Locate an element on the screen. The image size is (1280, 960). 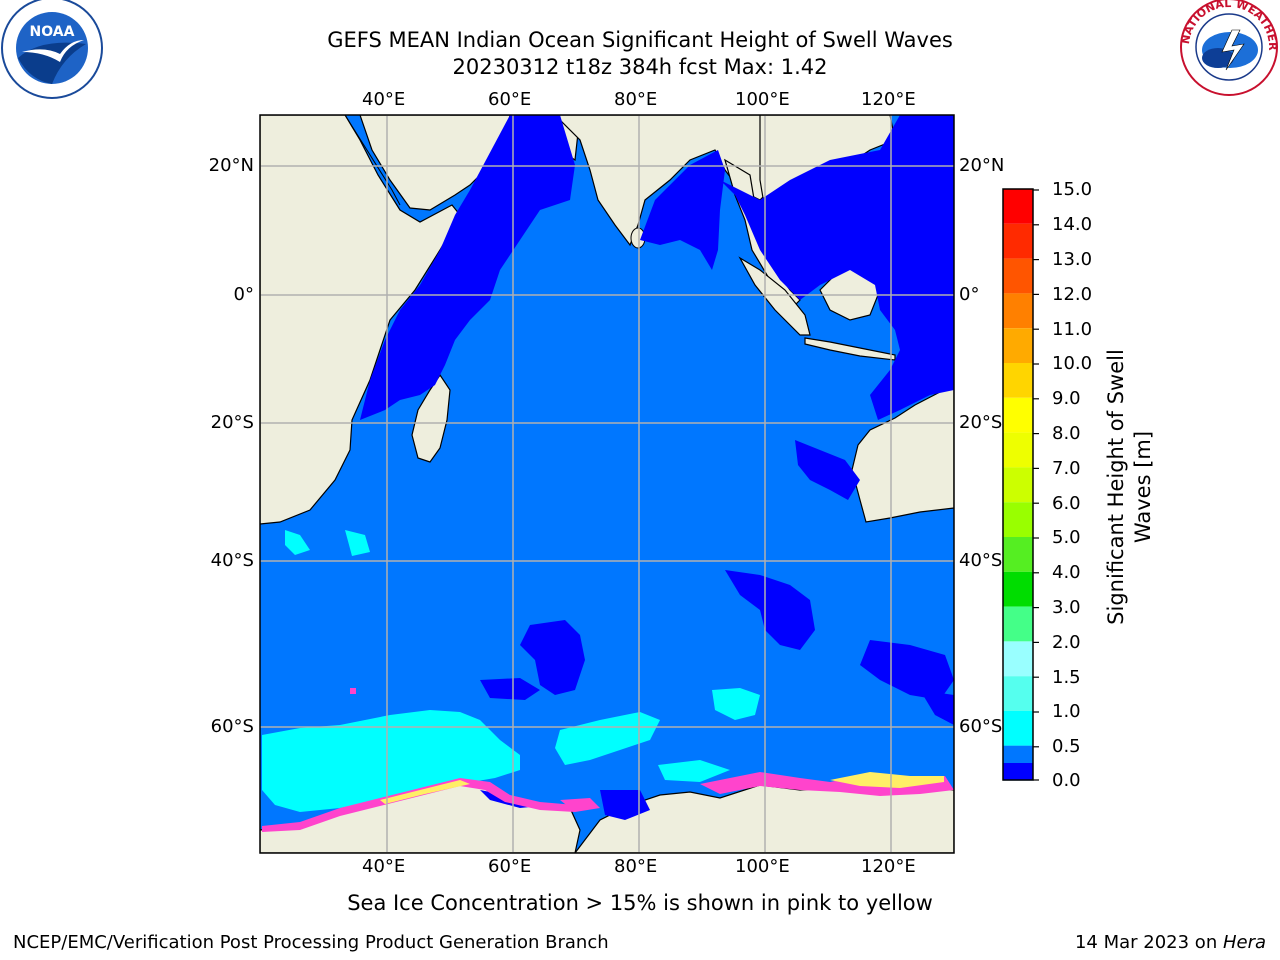
lat-label-left: 60°S is located at coordinates (232, 726).